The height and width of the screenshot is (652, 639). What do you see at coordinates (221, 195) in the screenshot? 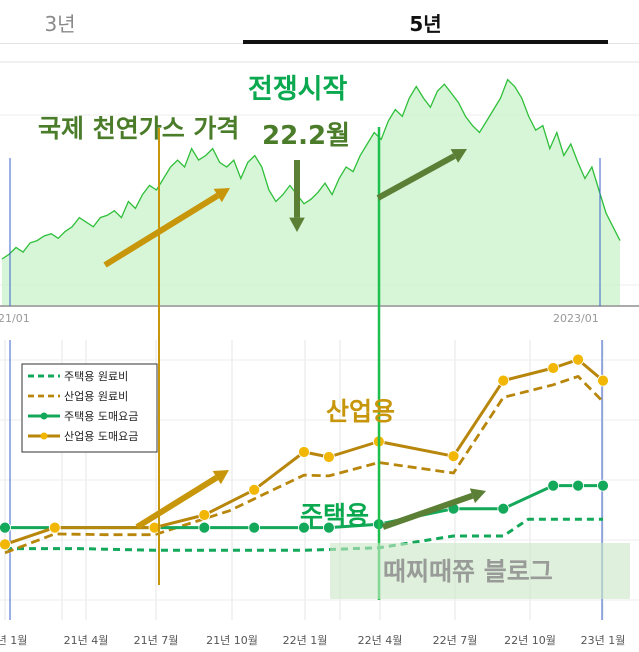
I see `arrow-gold-up-top-head` at bounding box center [221, 195].